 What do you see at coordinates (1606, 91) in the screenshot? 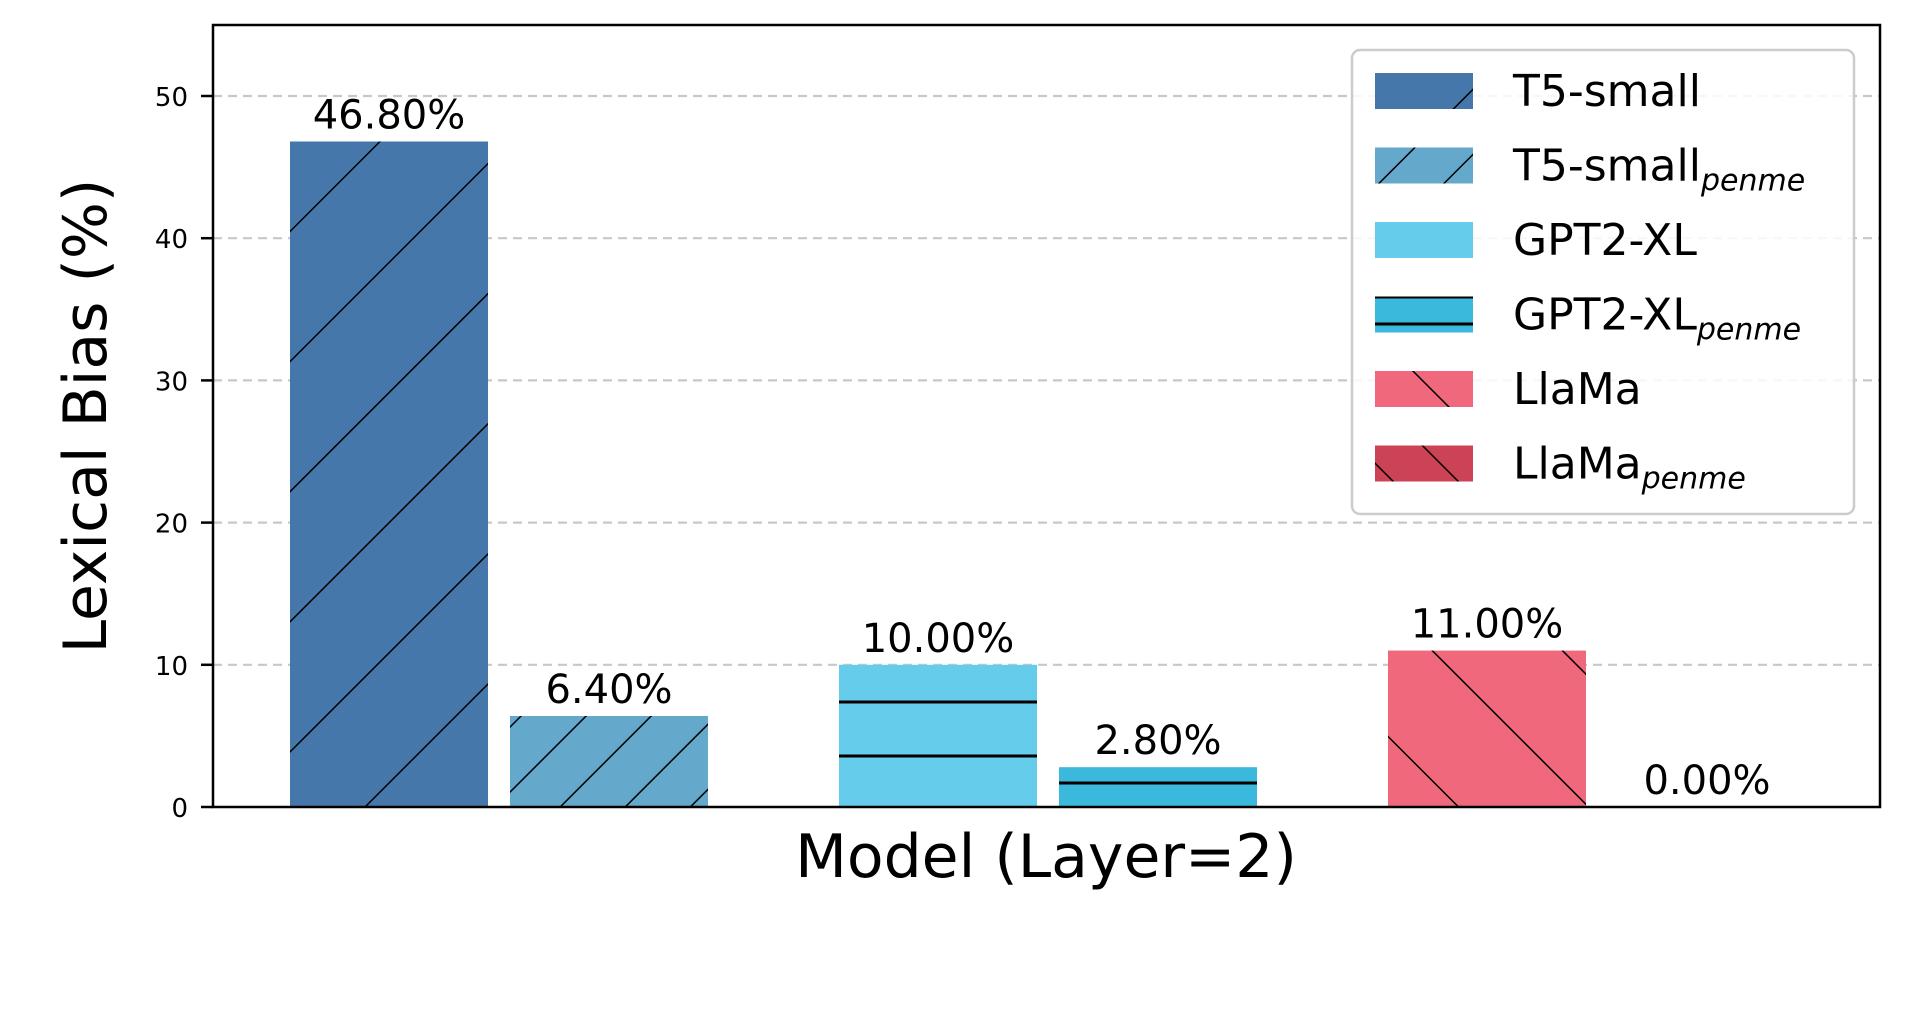
I see `legend-label: T5-small` at bounding box center [1606, 91].